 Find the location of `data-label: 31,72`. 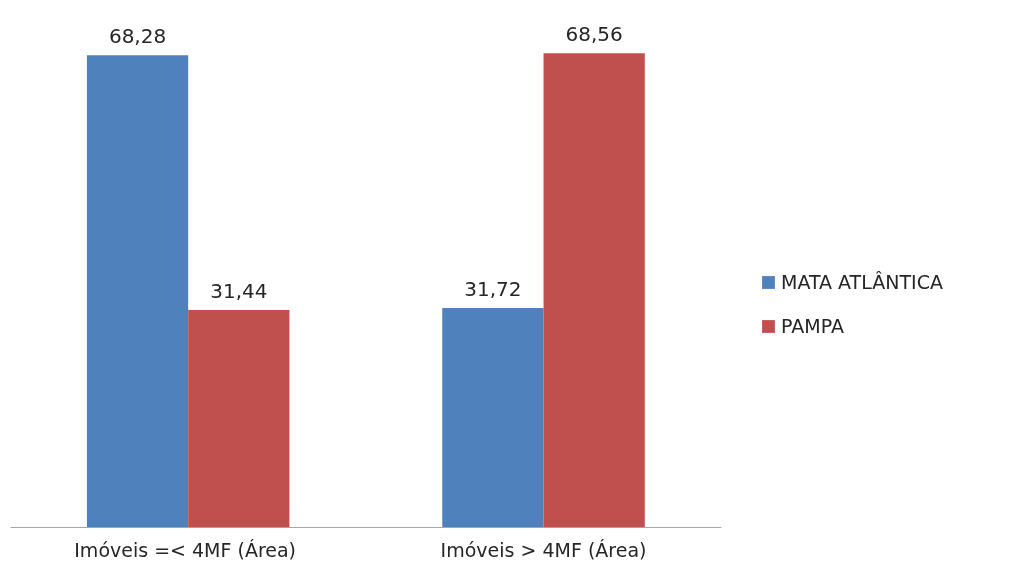

data-label: 31,72 is located at coordinates (493, 289).